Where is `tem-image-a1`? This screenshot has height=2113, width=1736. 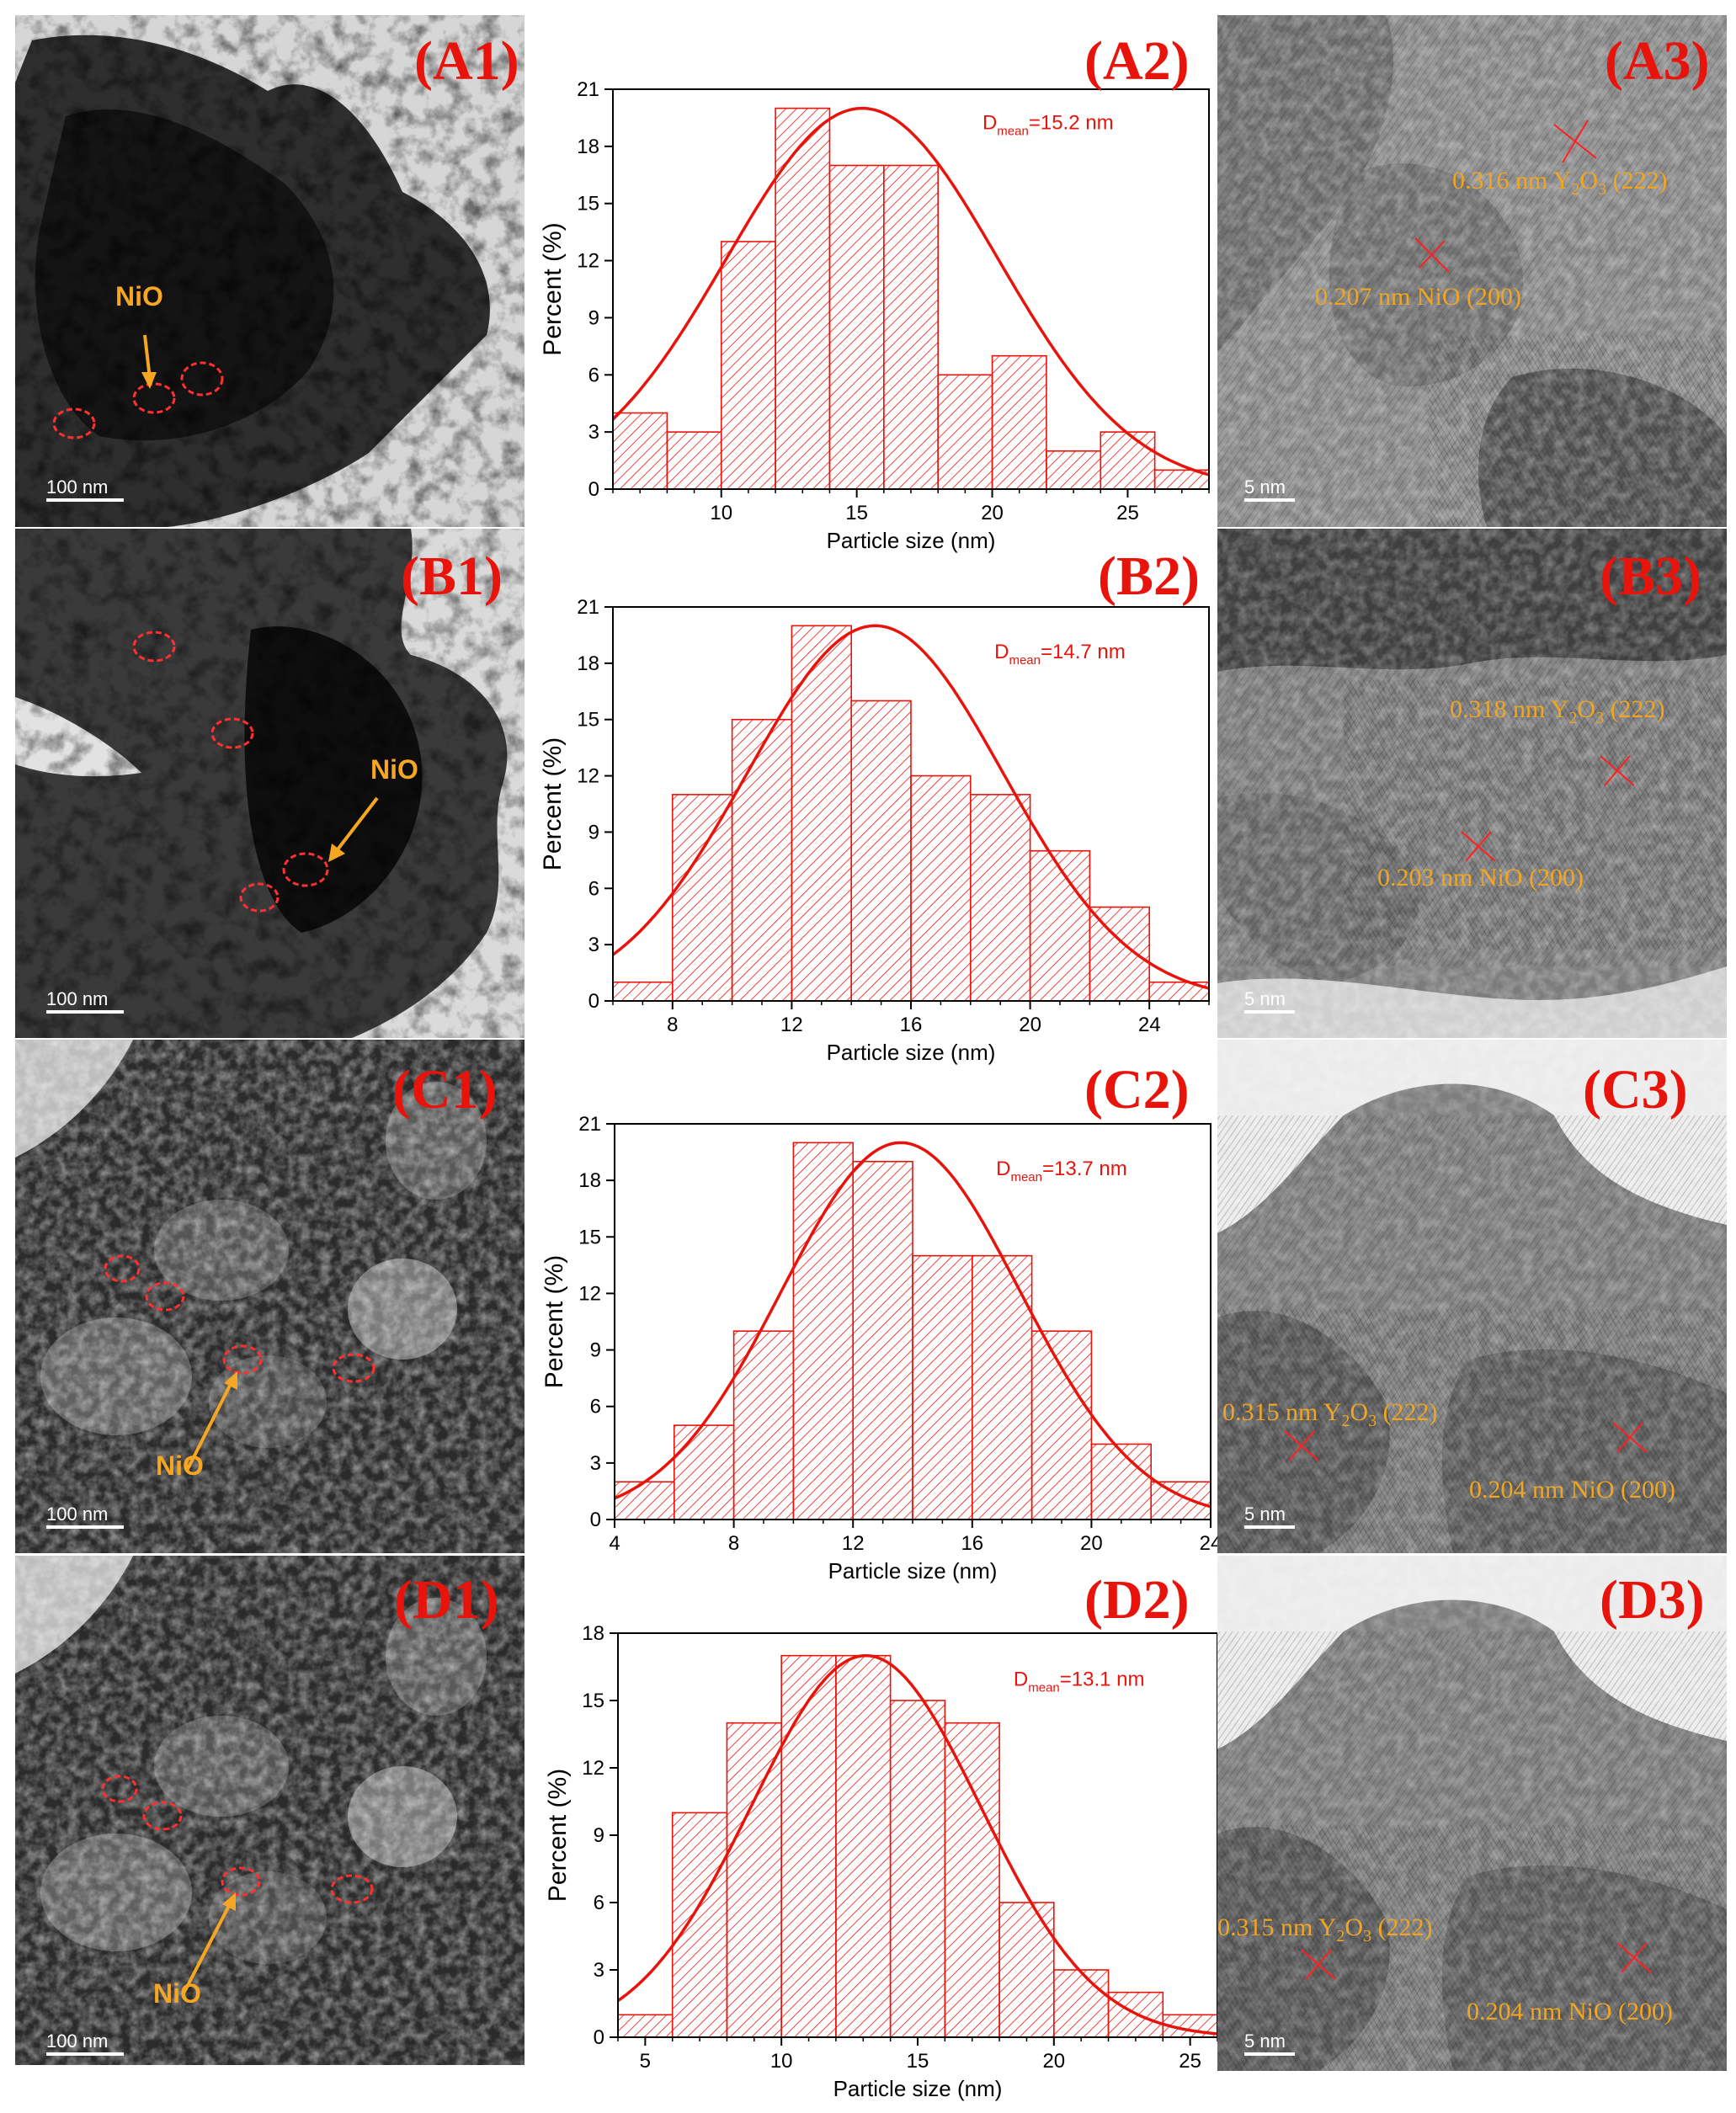
tem-image-a1 is located at coordinates (270, 271).